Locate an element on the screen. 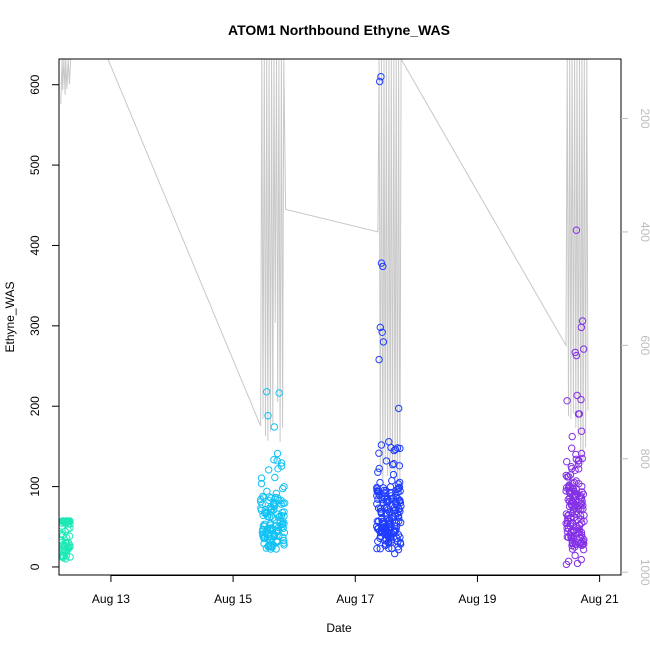 The height and width of the screenshot is (650, 650). x-tick-label: Aug 13 is located at coordinates (111, 599).